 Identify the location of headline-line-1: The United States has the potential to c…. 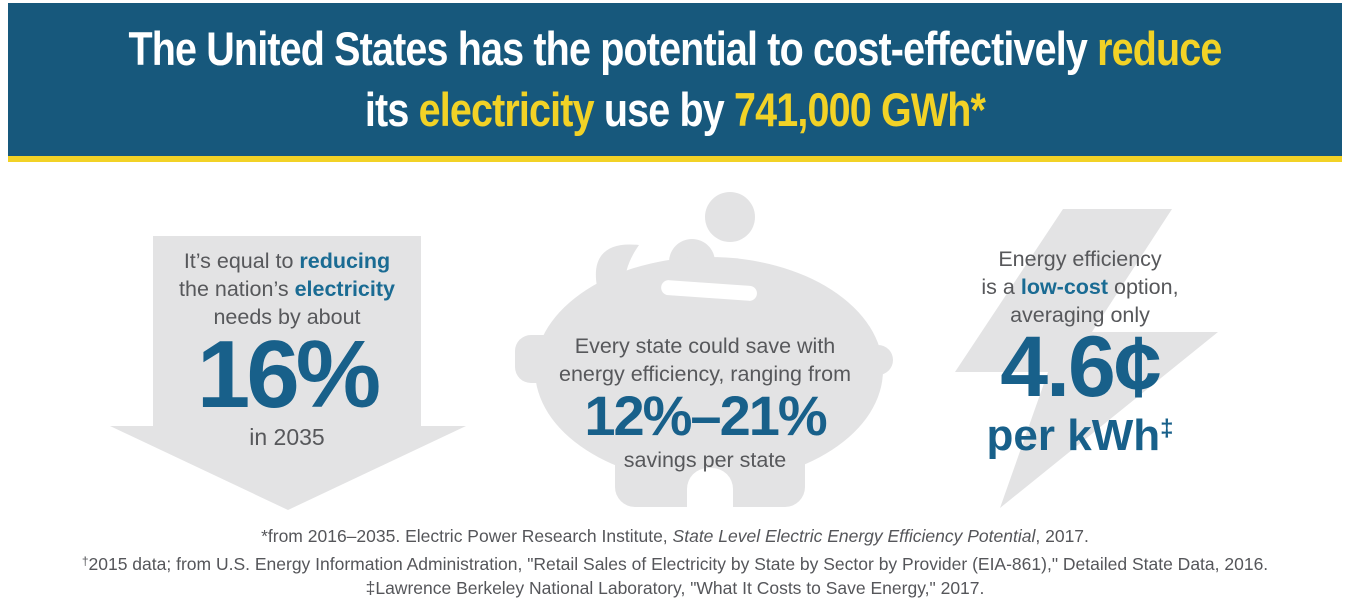
(675, 48).